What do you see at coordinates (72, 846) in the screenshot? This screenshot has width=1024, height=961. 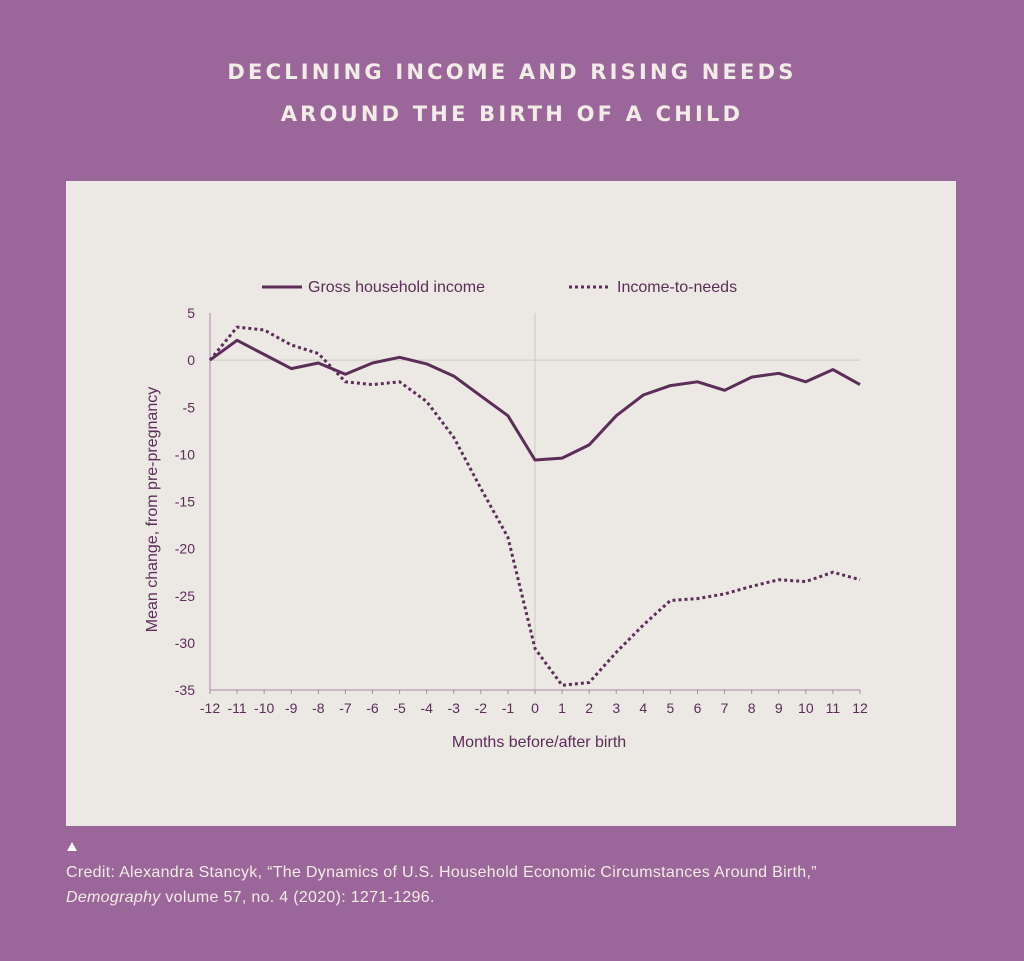 I see `triangle-icon` at bounding box center [72, 846].